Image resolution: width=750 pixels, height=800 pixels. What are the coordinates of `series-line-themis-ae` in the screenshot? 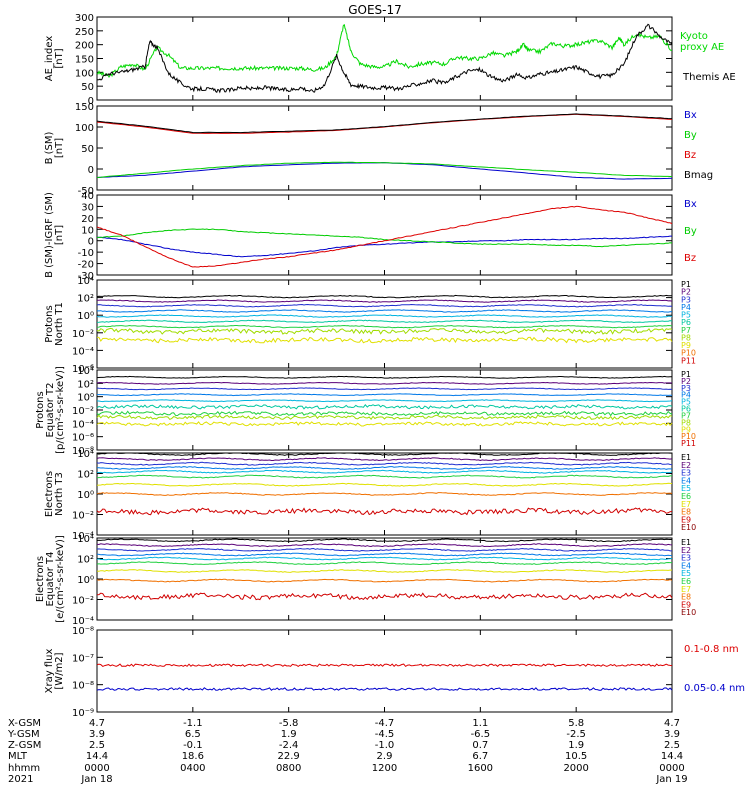 It's located at (384, 58).